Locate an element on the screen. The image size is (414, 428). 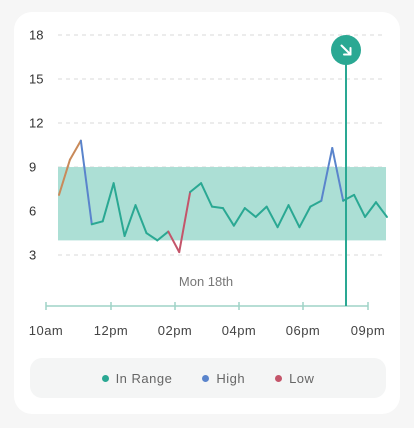
date-label: Mon 18th is located at coordinates (206, 281).